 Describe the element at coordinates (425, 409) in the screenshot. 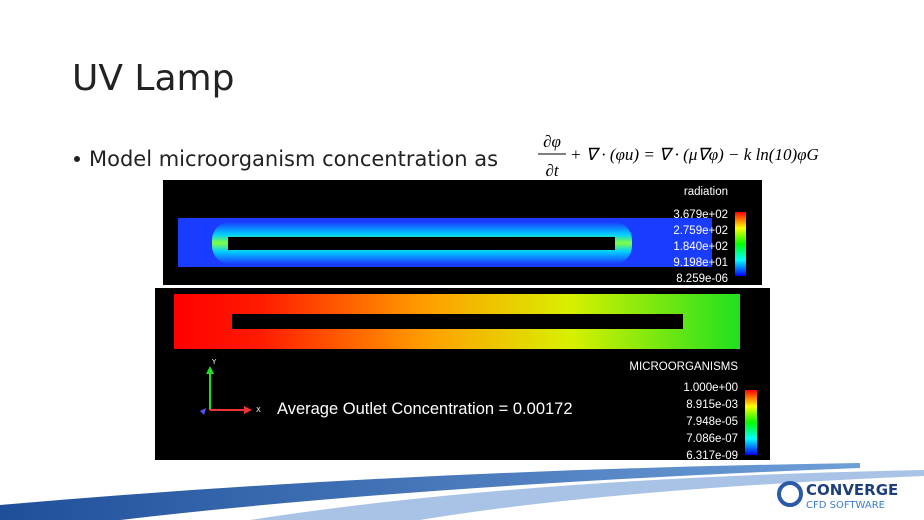

I see `annotation: Average Outlet Concentration = 0.00172` at that location.